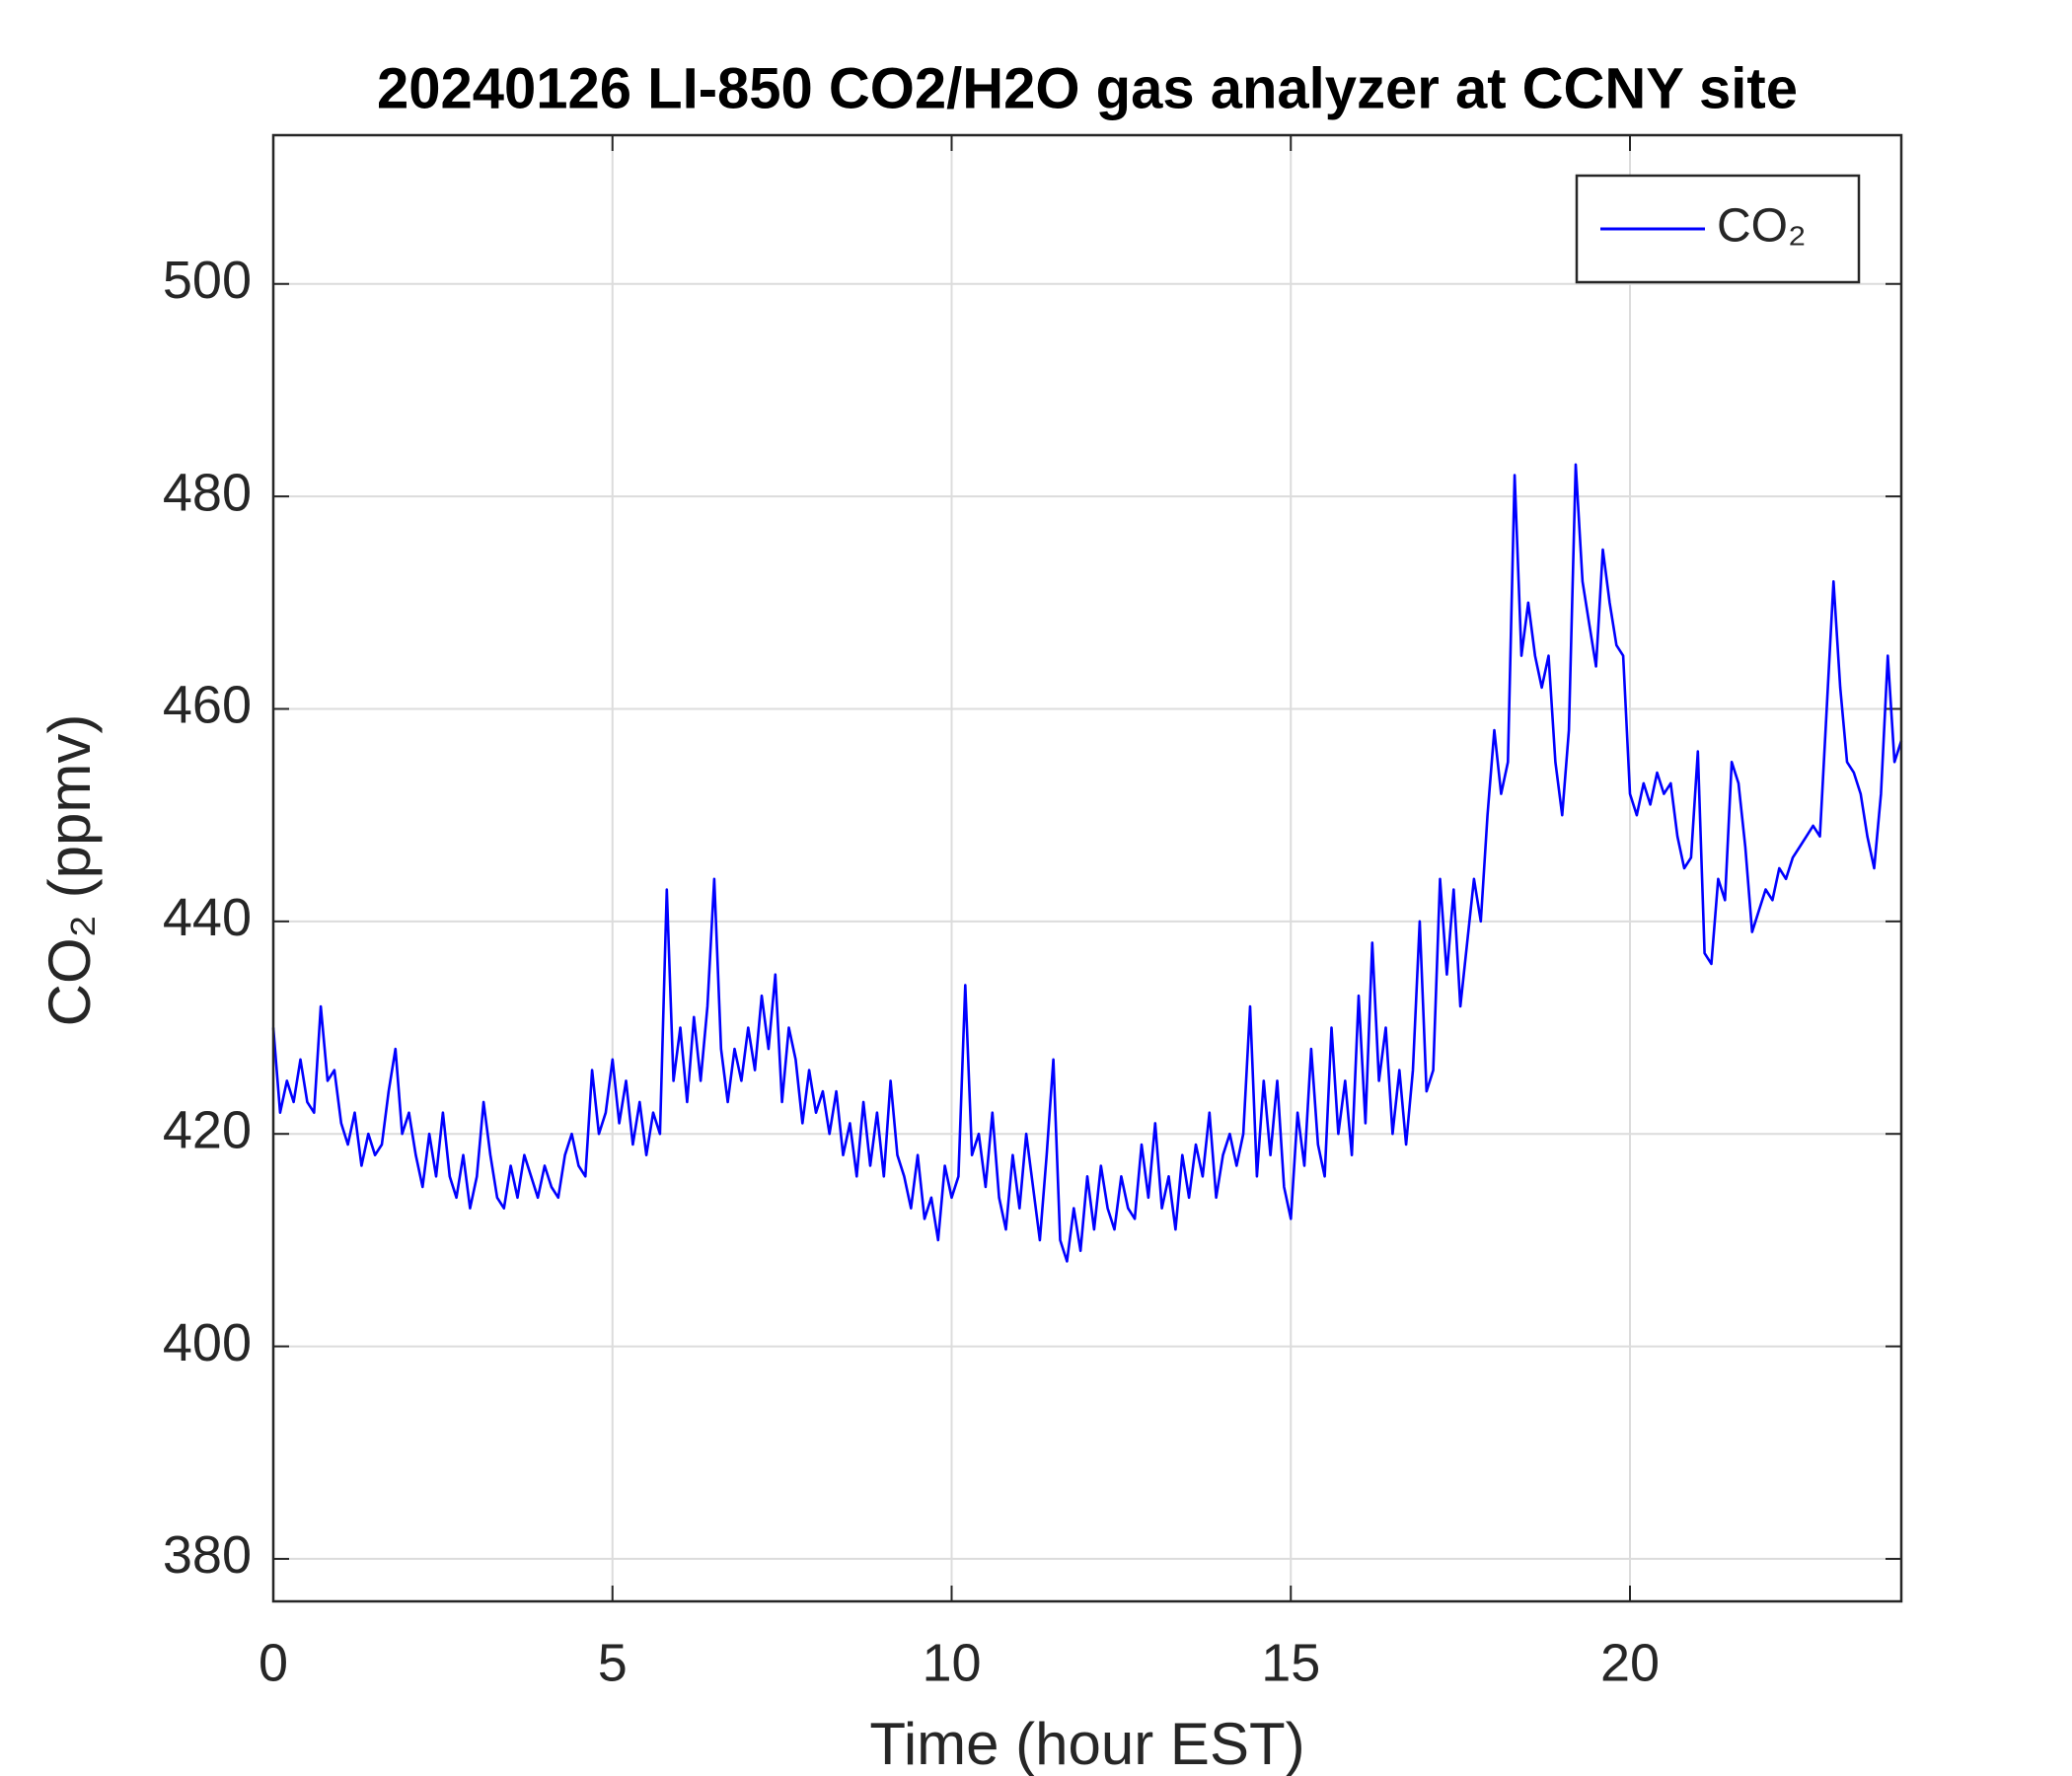 The width and height of the screenshot is (2072, 1776). Describe the element at coordinates (952, 1662) in the screenshot. I see `x-tick-label: 10` at that location.